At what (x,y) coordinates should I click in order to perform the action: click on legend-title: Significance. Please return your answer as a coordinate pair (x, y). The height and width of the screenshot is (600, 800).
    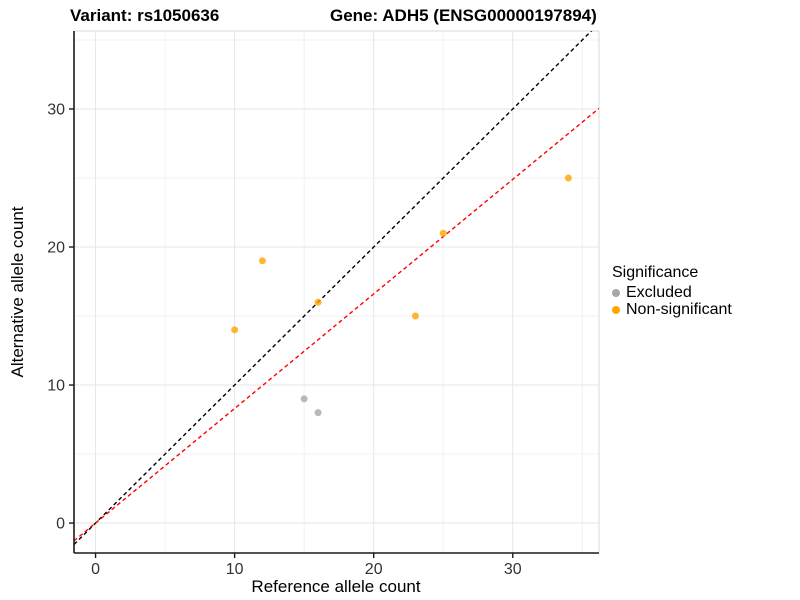
    Looking at the image, I should click on (655, 272).